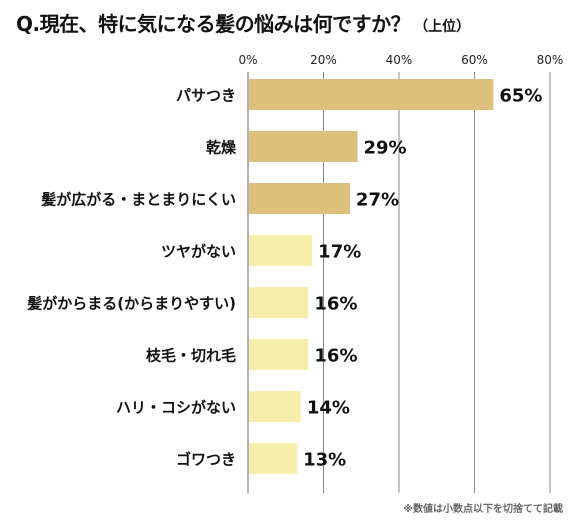 The width and height of the screenshot is (575, 529). I want to click on footnote: ※数値は小数点以下を切捨てて記載, so click(483, 509).